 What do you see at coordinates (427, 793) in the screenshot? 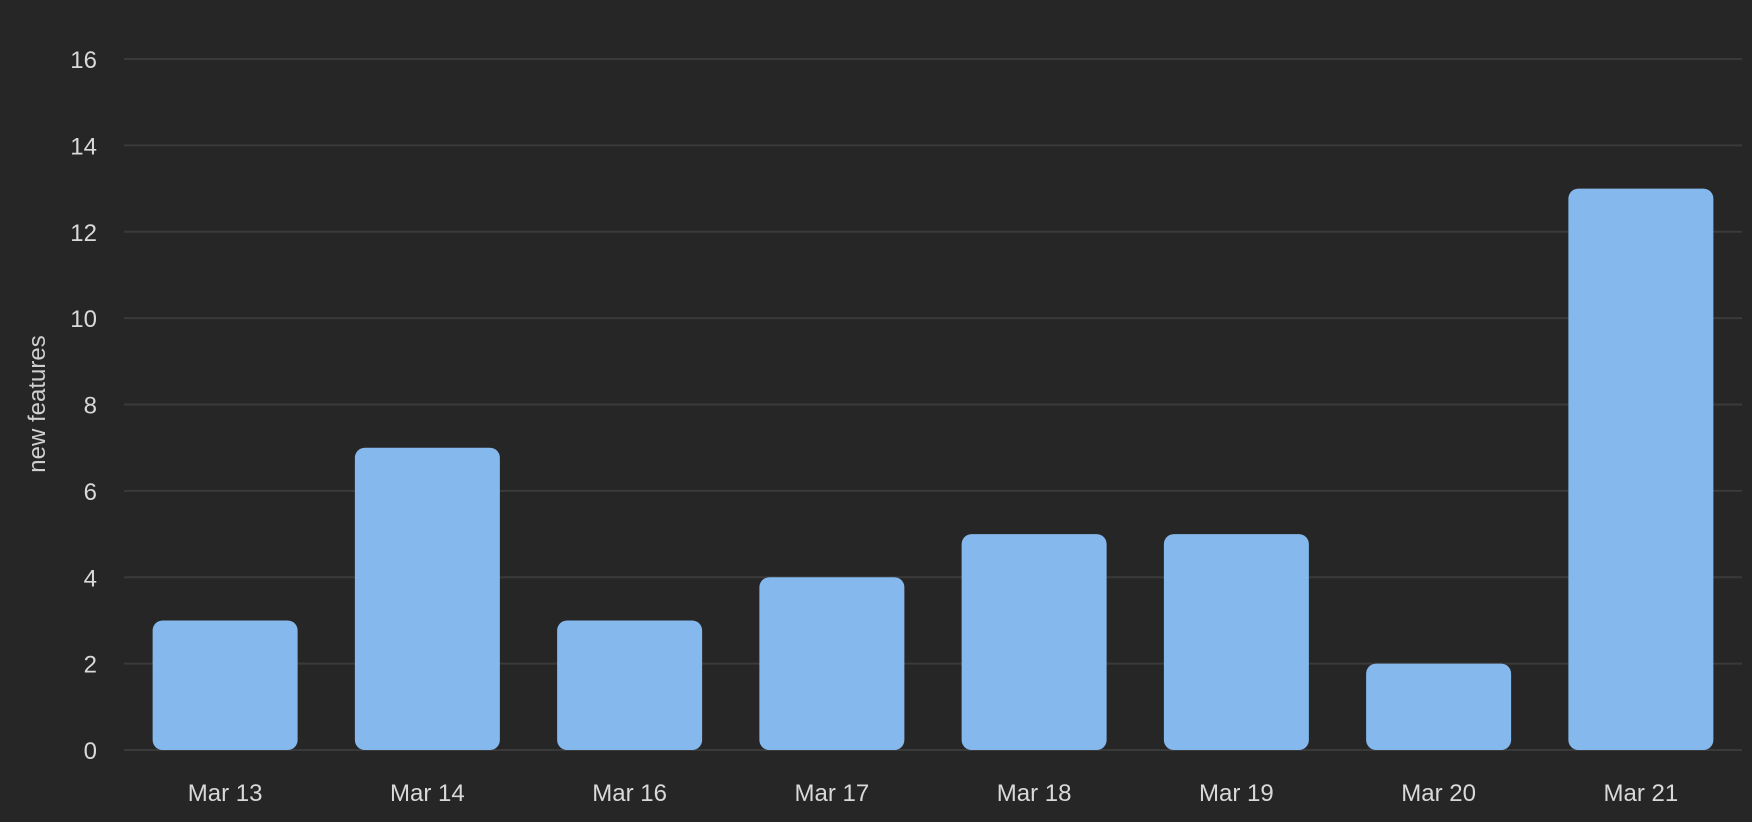
I see `x-tick-label: Mar 14` at bounding box center [427, 793].